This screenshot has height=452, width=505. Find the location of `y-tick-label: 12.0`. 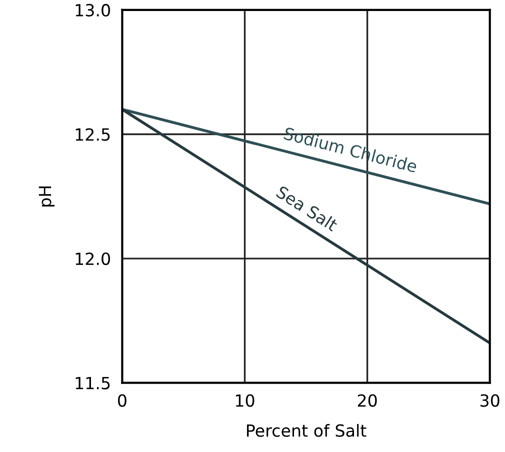

y-tick-label: 12.0 is located at coordinates (93, 259).